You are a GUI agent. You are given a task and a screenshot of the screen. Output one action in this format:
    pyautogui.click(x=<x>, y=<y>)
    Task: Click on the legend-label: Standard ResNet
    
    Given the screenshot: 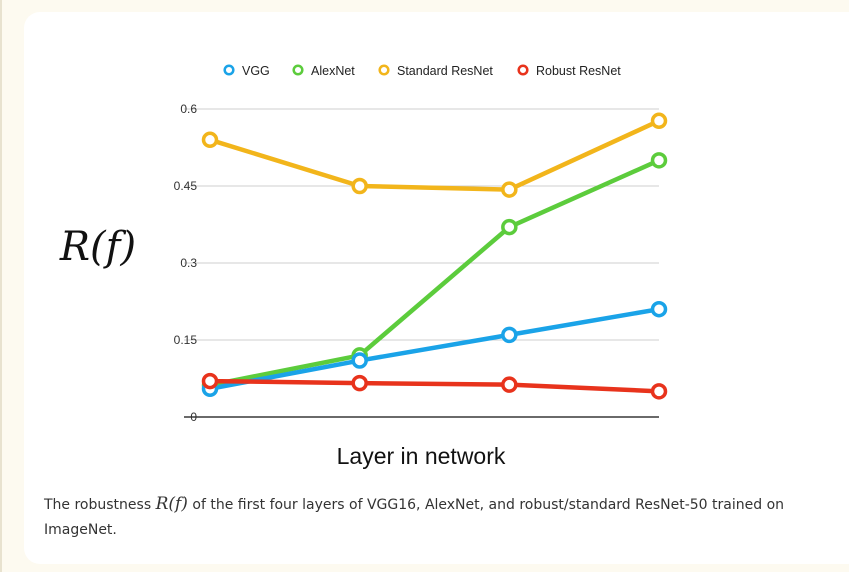 What is the action you would take?
    pyautogui.click(x=445, y=71)
    